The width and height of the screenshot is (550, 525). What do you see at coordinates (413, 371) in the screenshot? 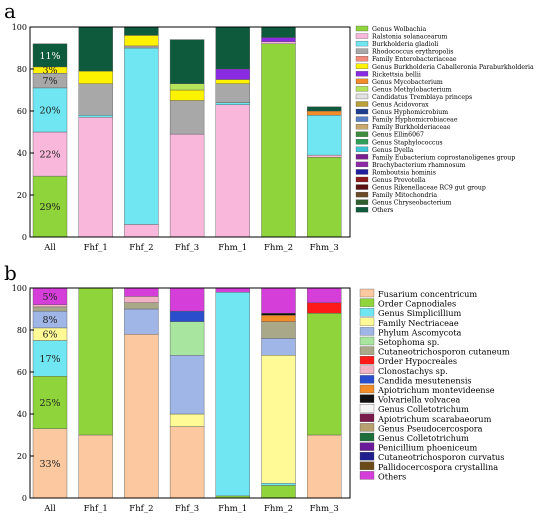
I see `legend-label-b-8: Clonostachys sp.` at bounding box center [413, 371].